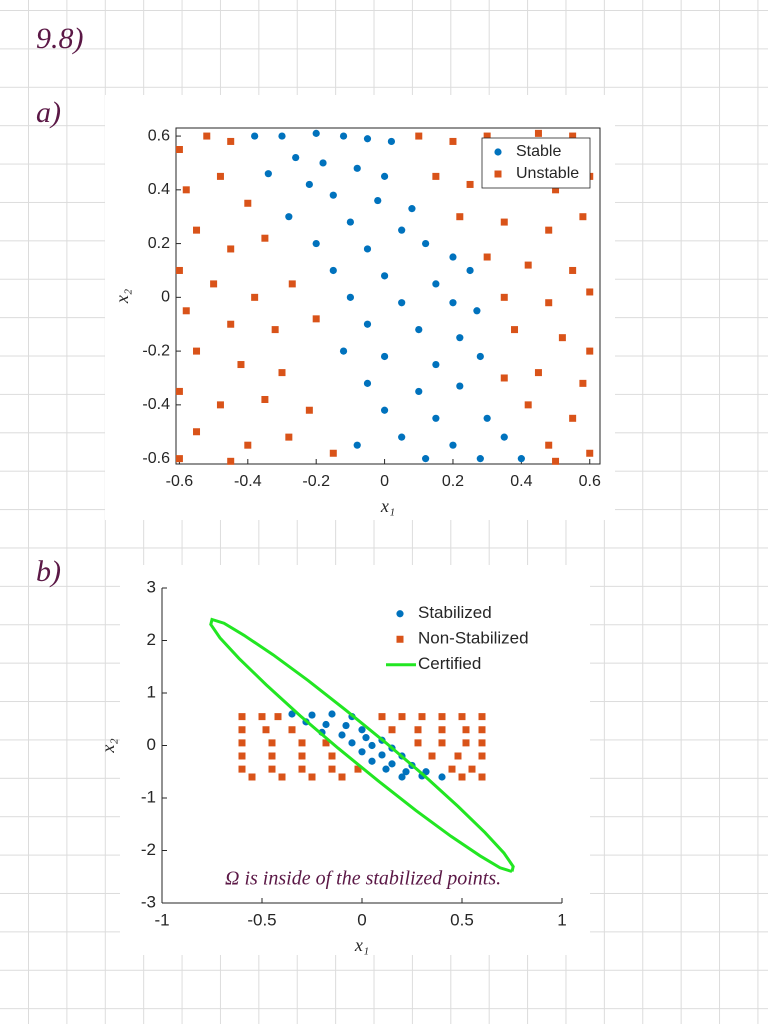  I want to click on x-tick-label: -1, so click(161, 919).